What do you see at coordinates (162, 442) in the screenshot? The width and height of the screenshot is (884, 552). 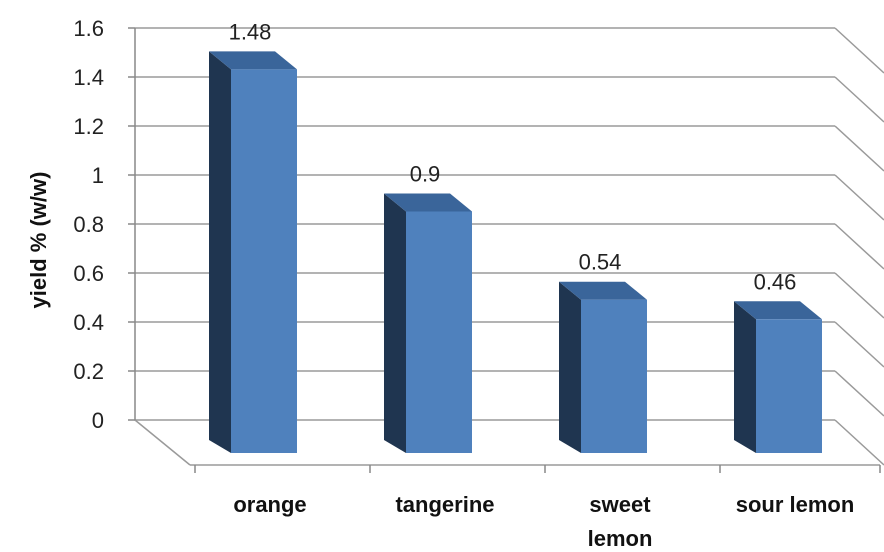 I see `floor-edge` at bounding box center [162, 442].